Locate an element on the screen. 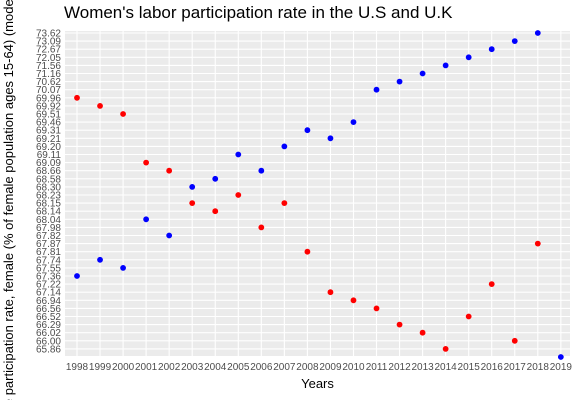 The height and width of the screenshot is (400, 579). y-tick-label: 68.15 is located at coordinates (48, 204).